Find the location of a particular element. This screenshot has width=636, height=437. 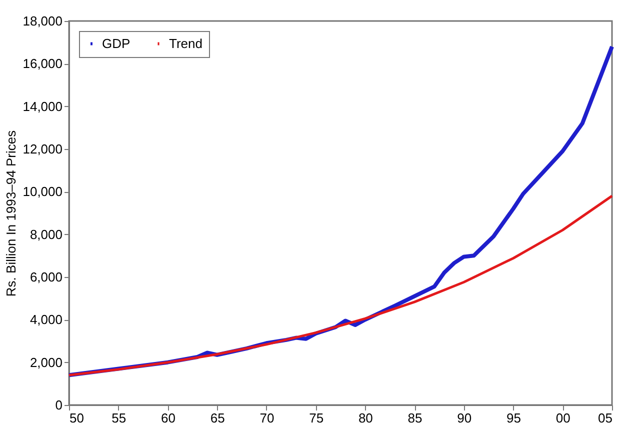

x-tick-label: 95 is located at coordinates (514, 418).